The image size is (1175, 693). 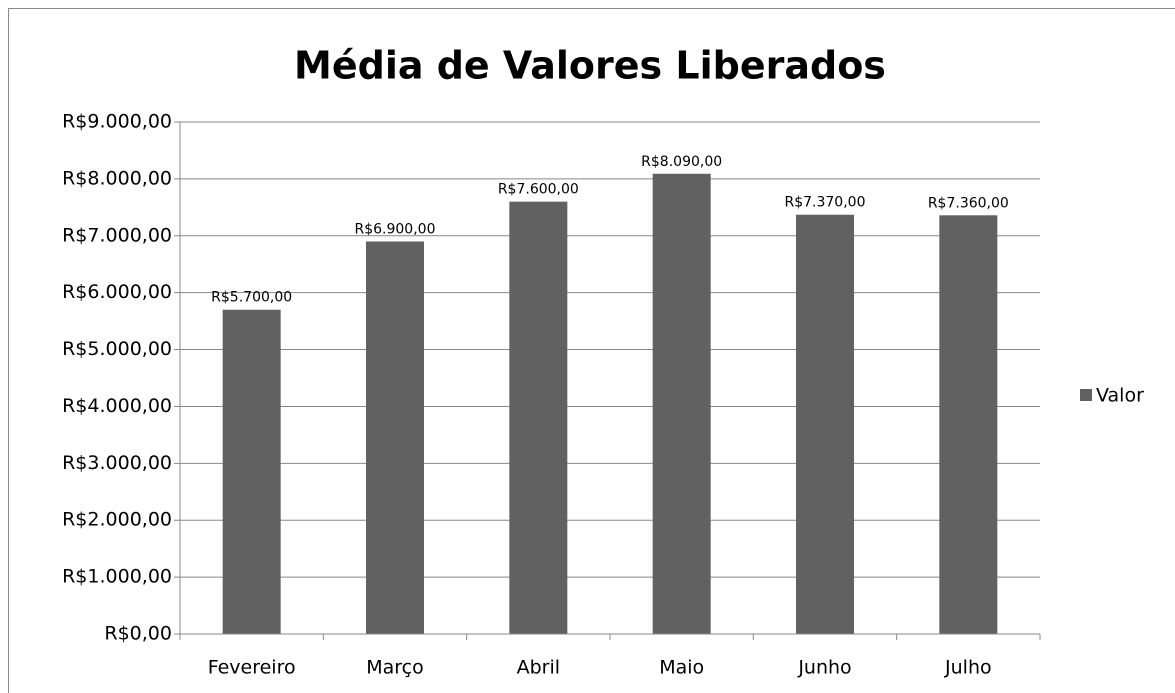 What do you see at coordinates (538, 190) in the screenshot?
I see `value-label: R$7.600,00` at bounding box center [538, 190].